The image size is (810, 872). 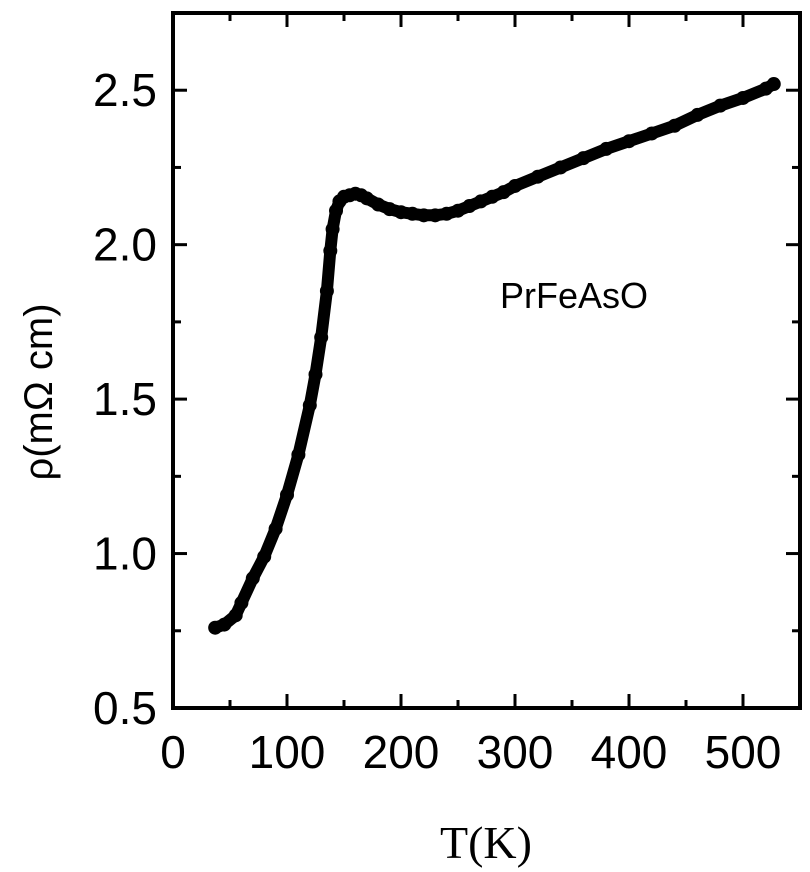 What do you see at coordinates (125, 554) in the screenshot?
I see `y-tick-label: 1.0` at bounding box center [125, 554].